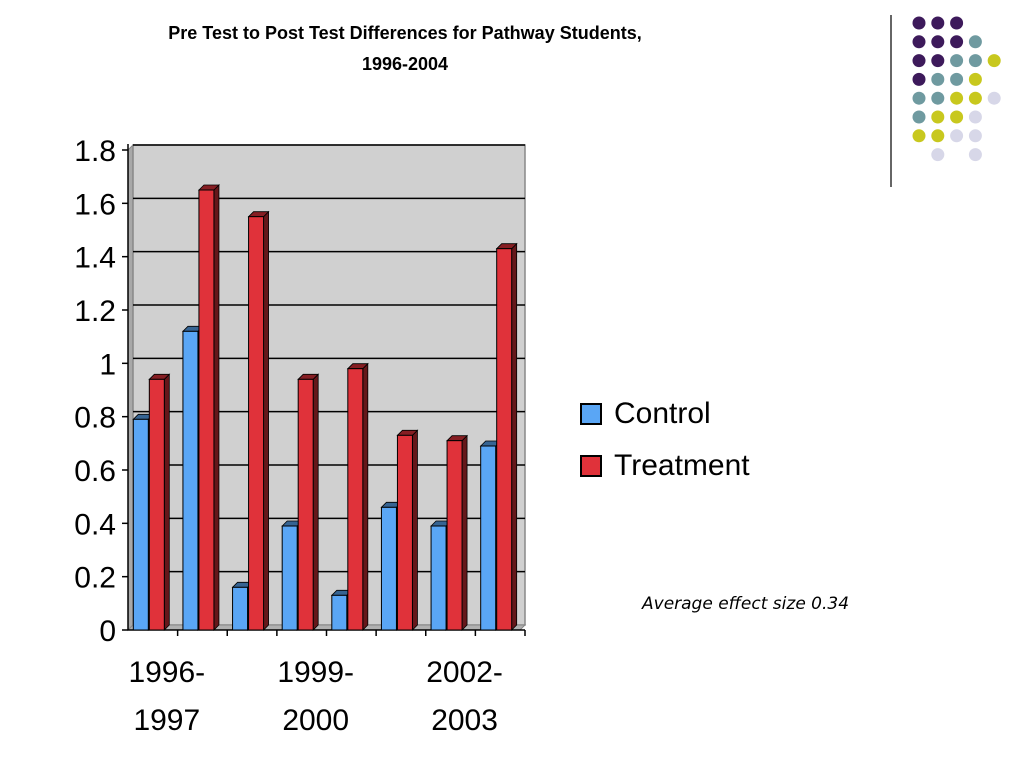  What do you see at coordinates (107, 364) in the screenshot?
I see `y-tick-label: 1` at bounding box center [107, 364].